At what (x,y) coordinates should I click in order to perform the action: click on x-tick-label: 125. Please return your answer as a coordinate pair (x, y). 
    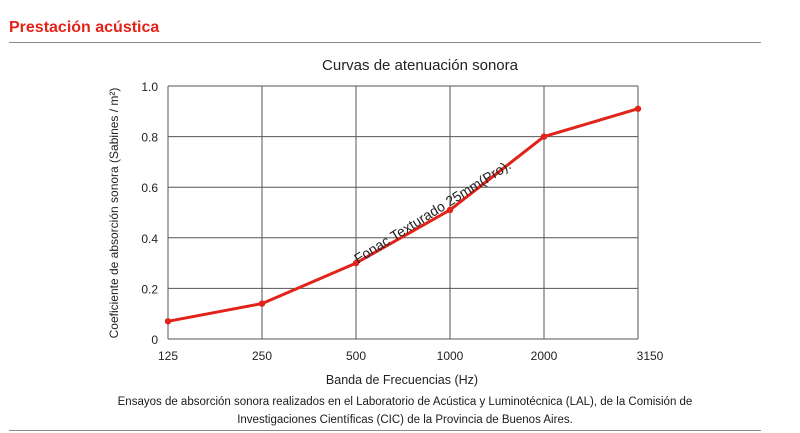
    Looking at the image, I should click on (168, 356).